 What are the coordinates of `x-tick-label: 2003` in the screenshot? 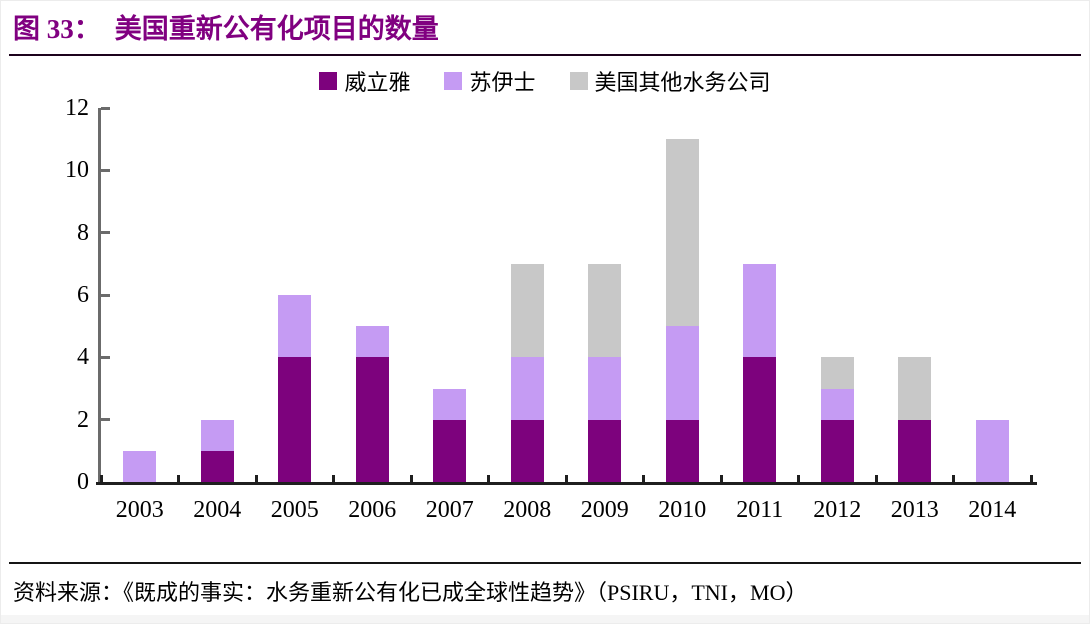 It's located at (139, 510).